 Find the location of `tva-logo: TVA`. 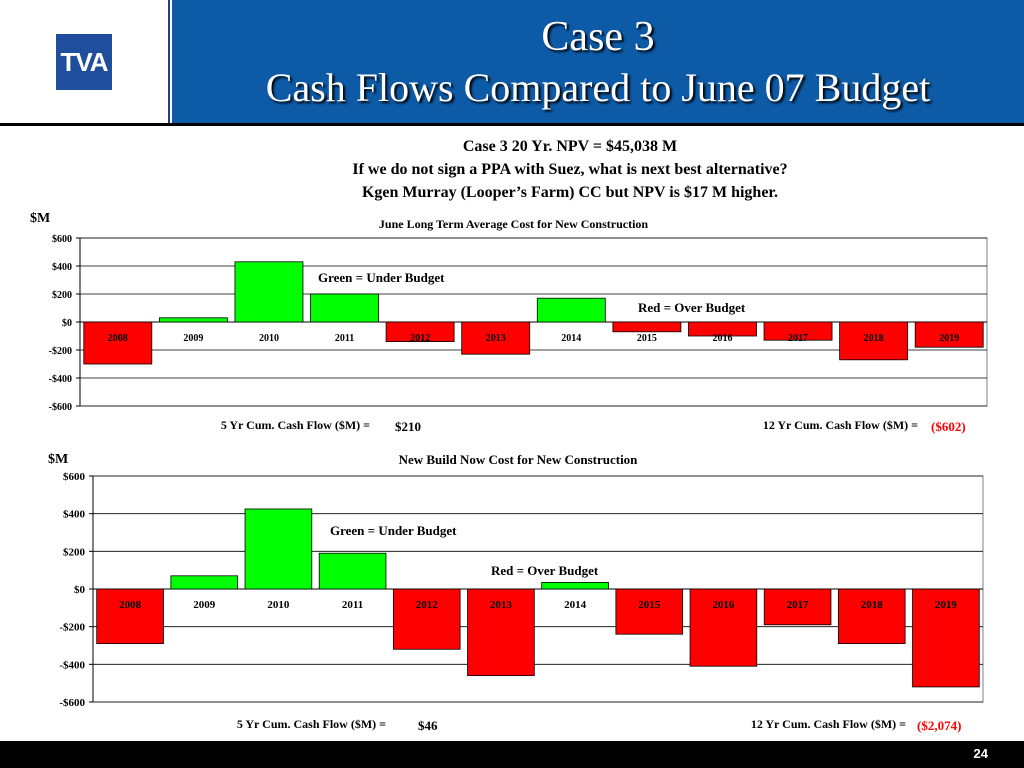

tva-logo: TVA is located at coordinates (84, 62).